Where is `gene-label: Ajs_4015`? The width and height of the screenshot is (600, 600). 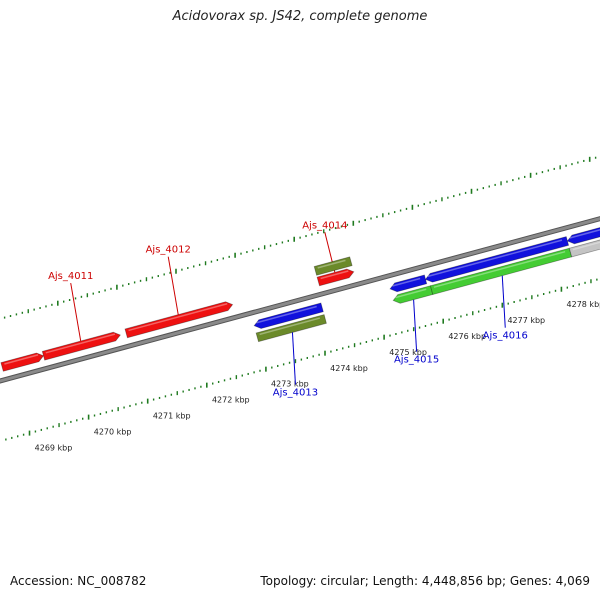
gene-label: Ajs_4015 is located at coordinates (416, 360).